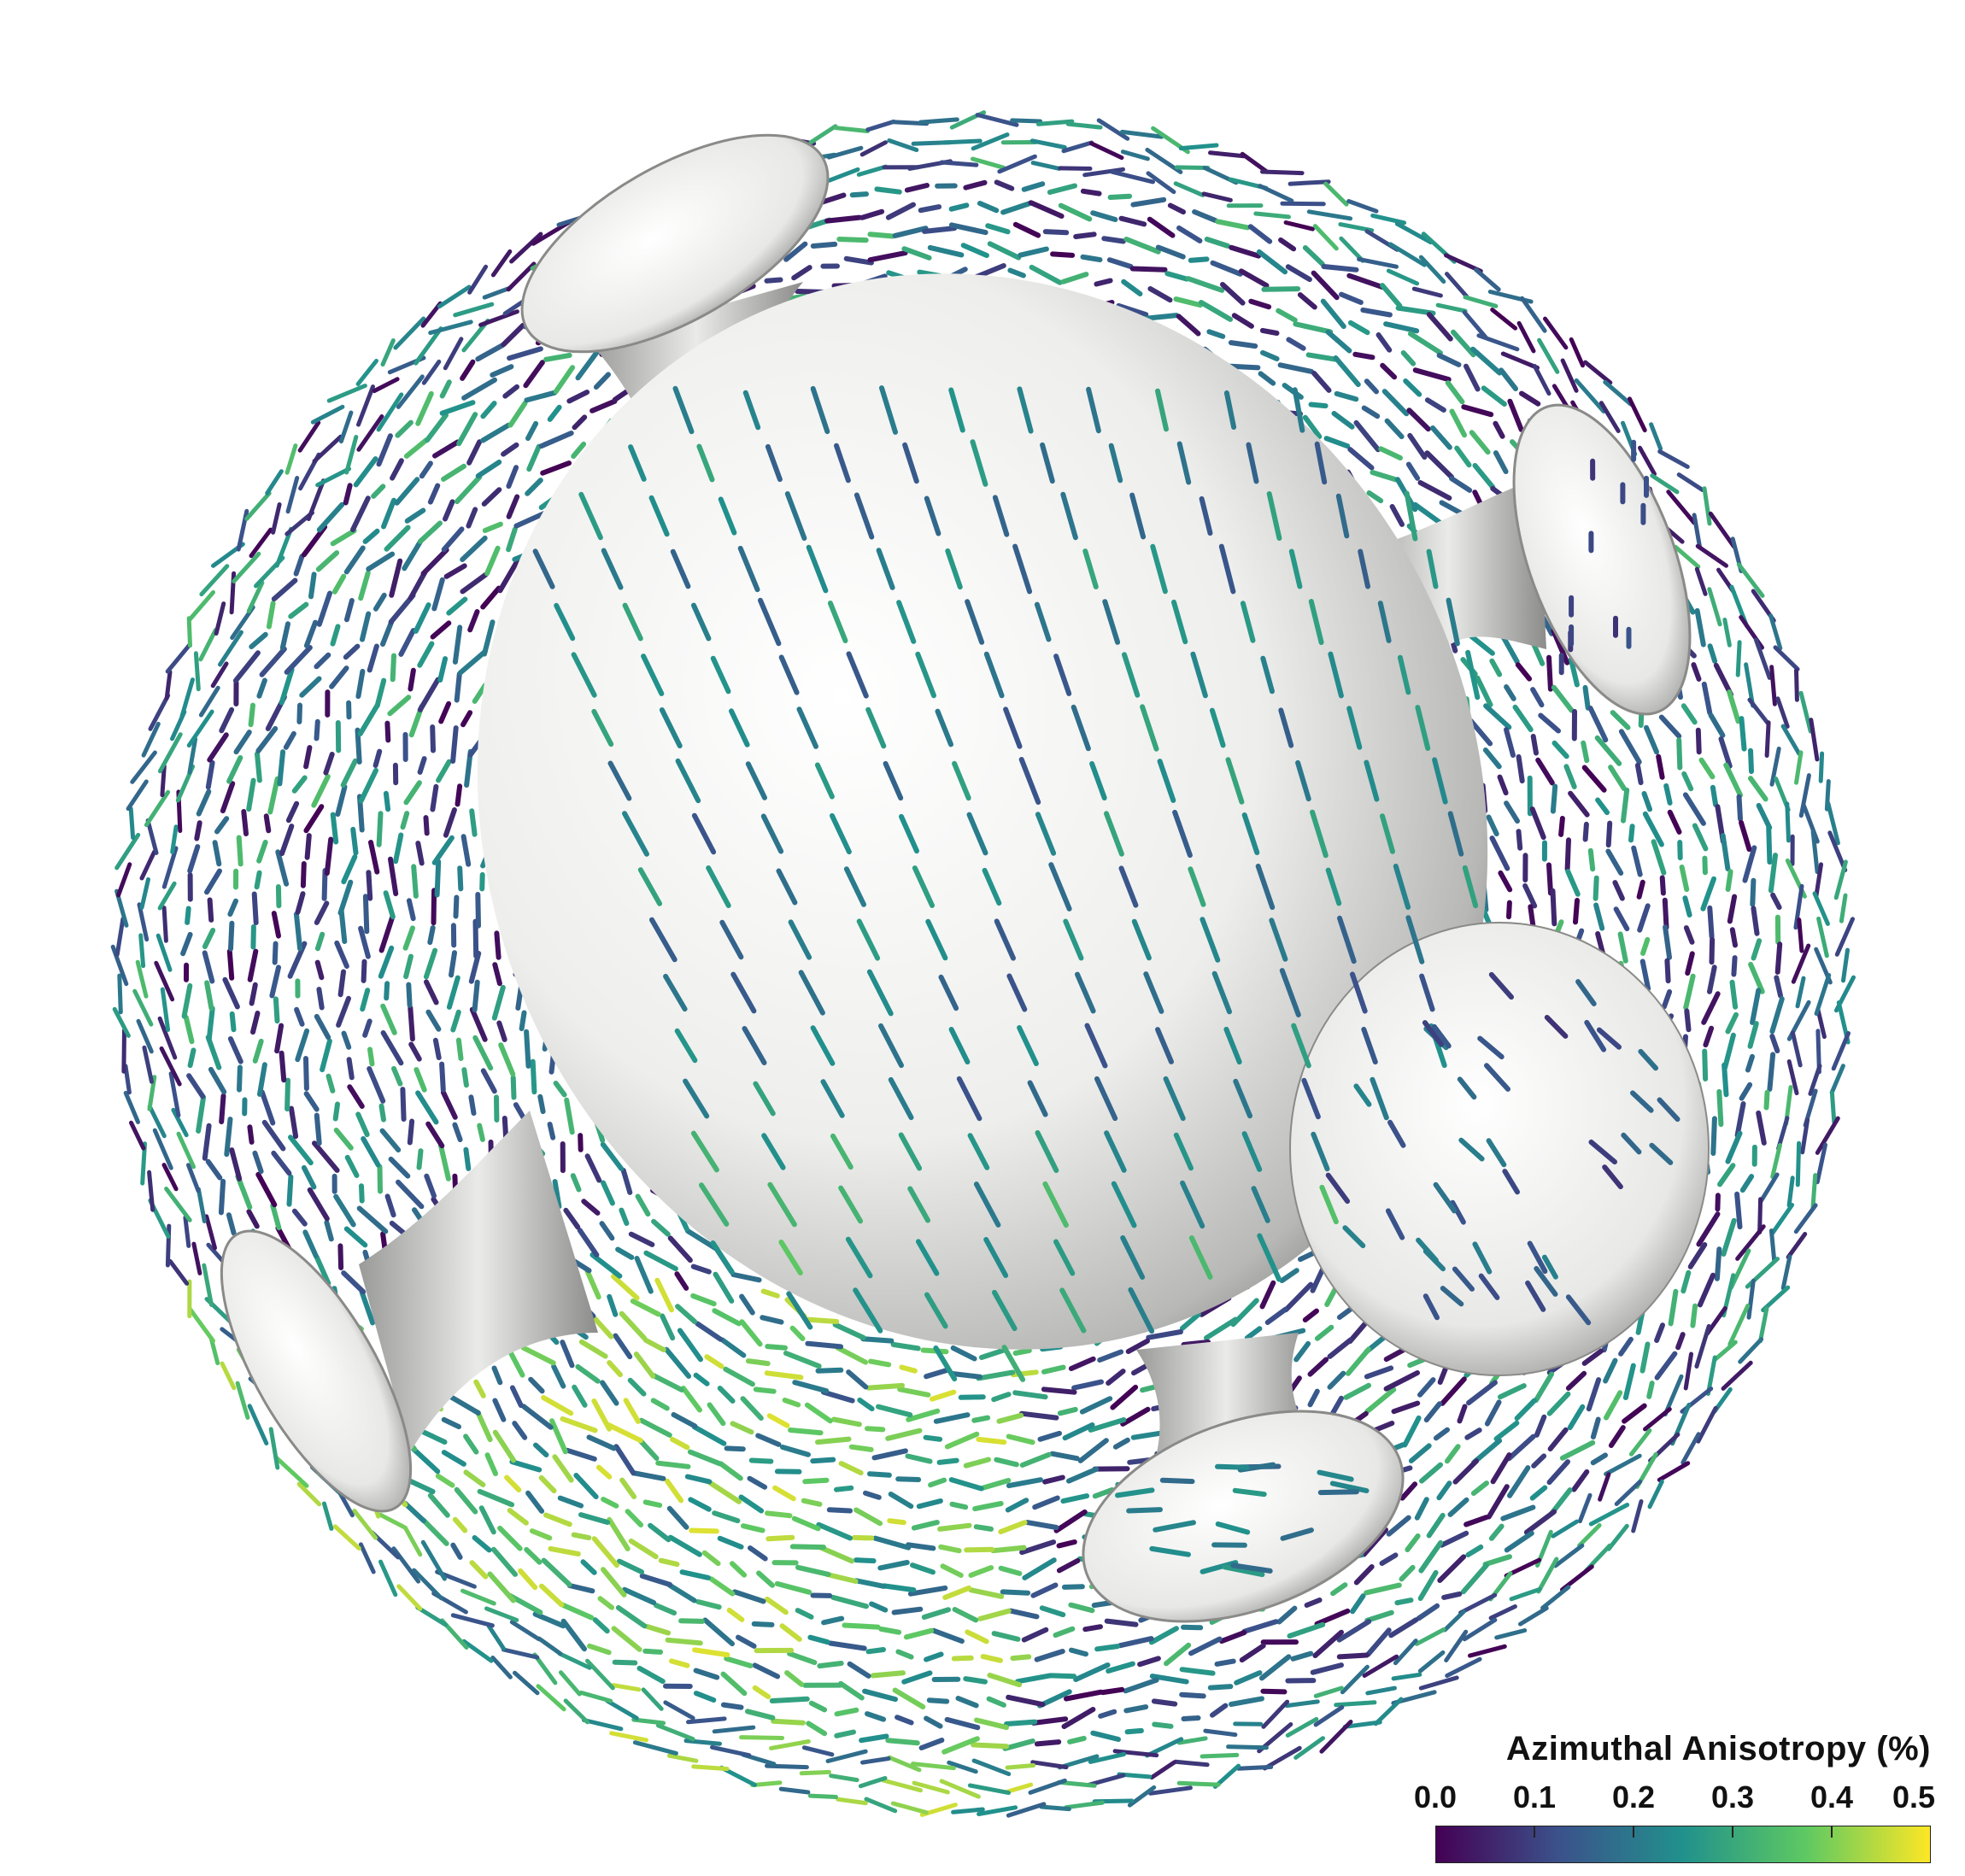 The width and height of the screenshot is (1965, 1876). I want to click on right-blob, so click(1499, 1149).